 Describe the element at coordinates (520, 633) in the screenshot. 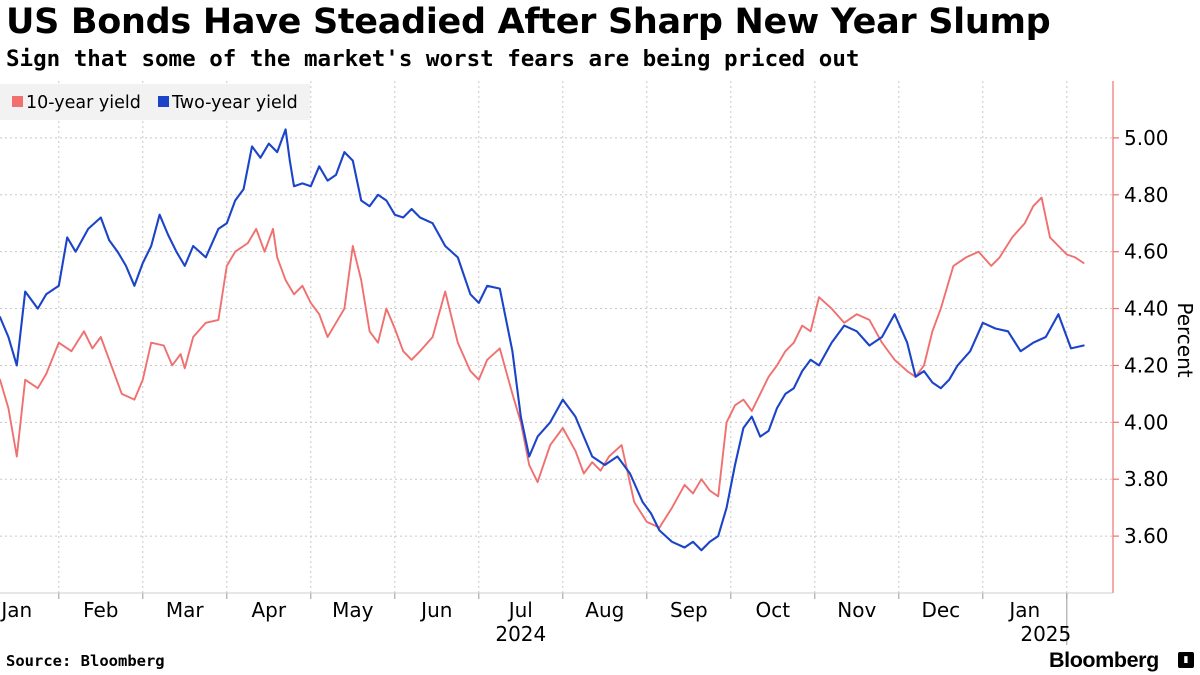

I see `x-year-label: 2024` at that location.